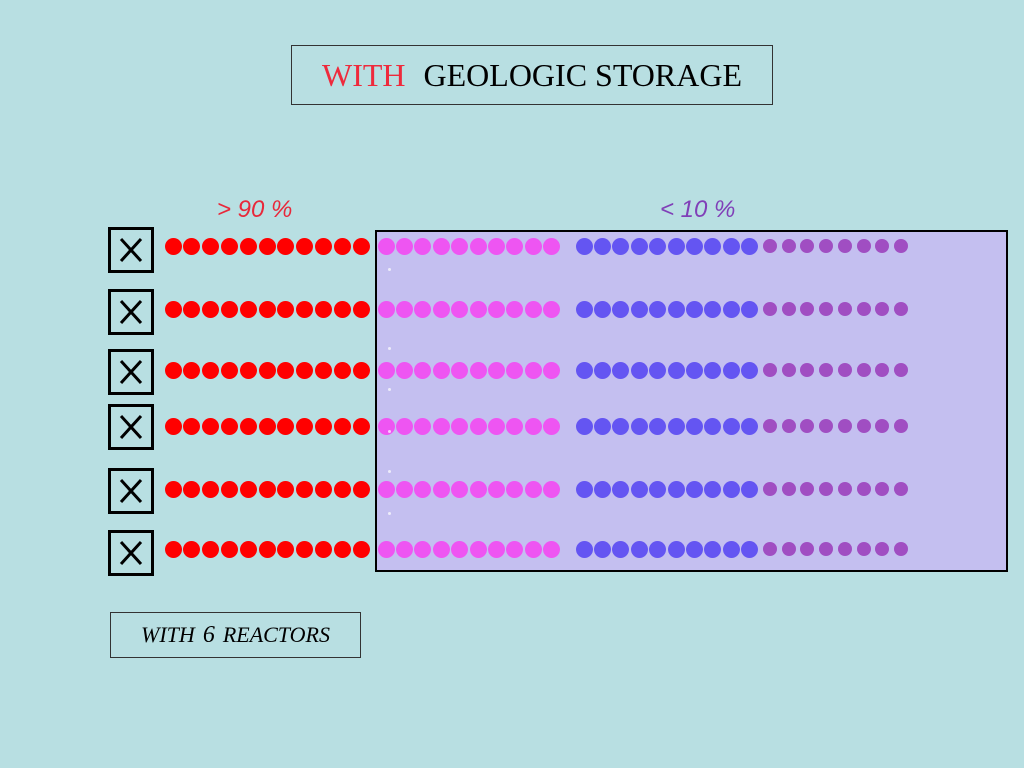  Describe the element at coordinates (583, 74) in the screenshot. I see `title-text: GEOLOGIC STORAGE` at that location.